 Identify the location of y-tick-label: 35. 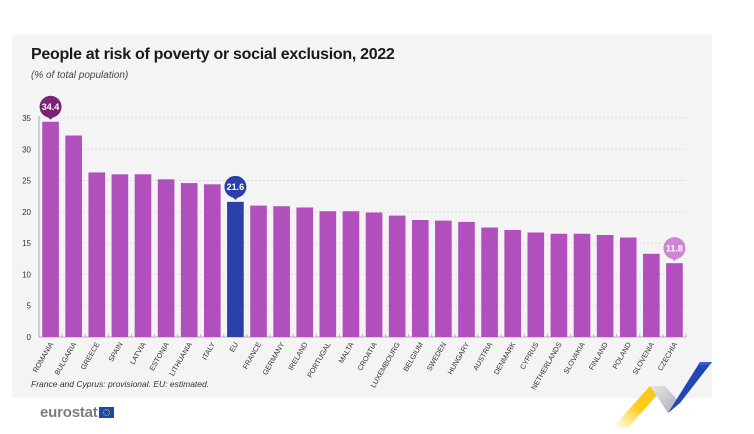
(26, 118).